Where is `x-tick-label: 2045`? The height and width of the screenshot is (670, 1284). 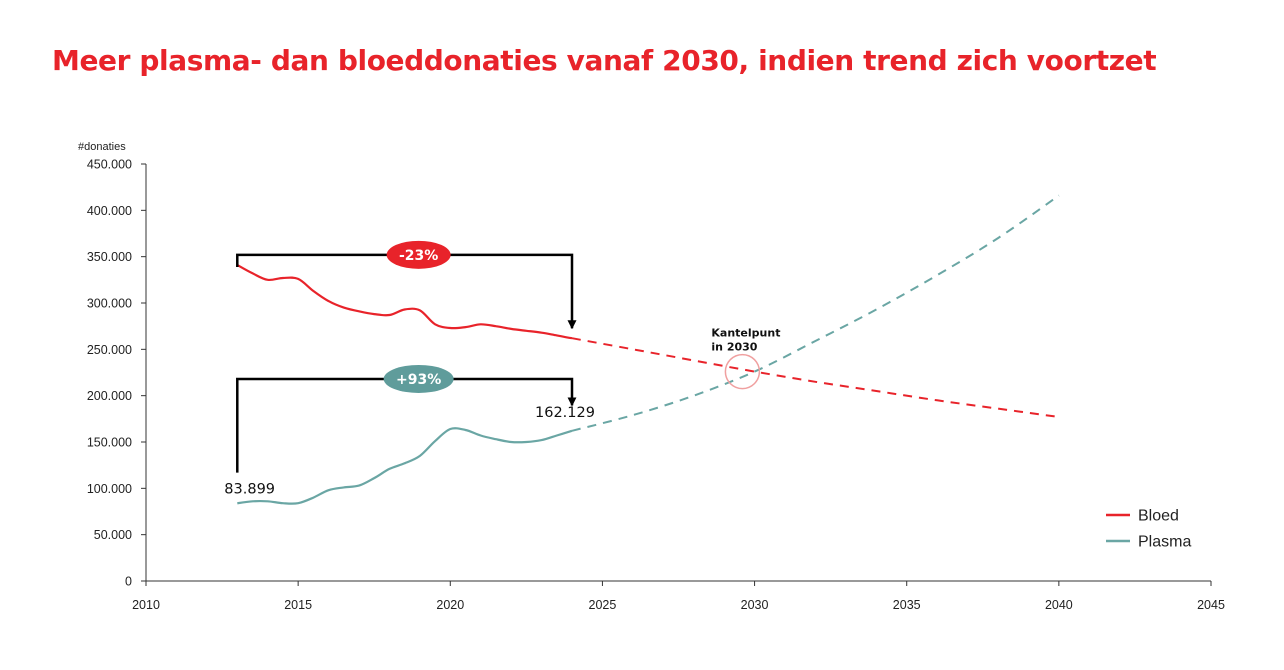 x-tick-label: 2045 is located at coordinates (1211, 605).